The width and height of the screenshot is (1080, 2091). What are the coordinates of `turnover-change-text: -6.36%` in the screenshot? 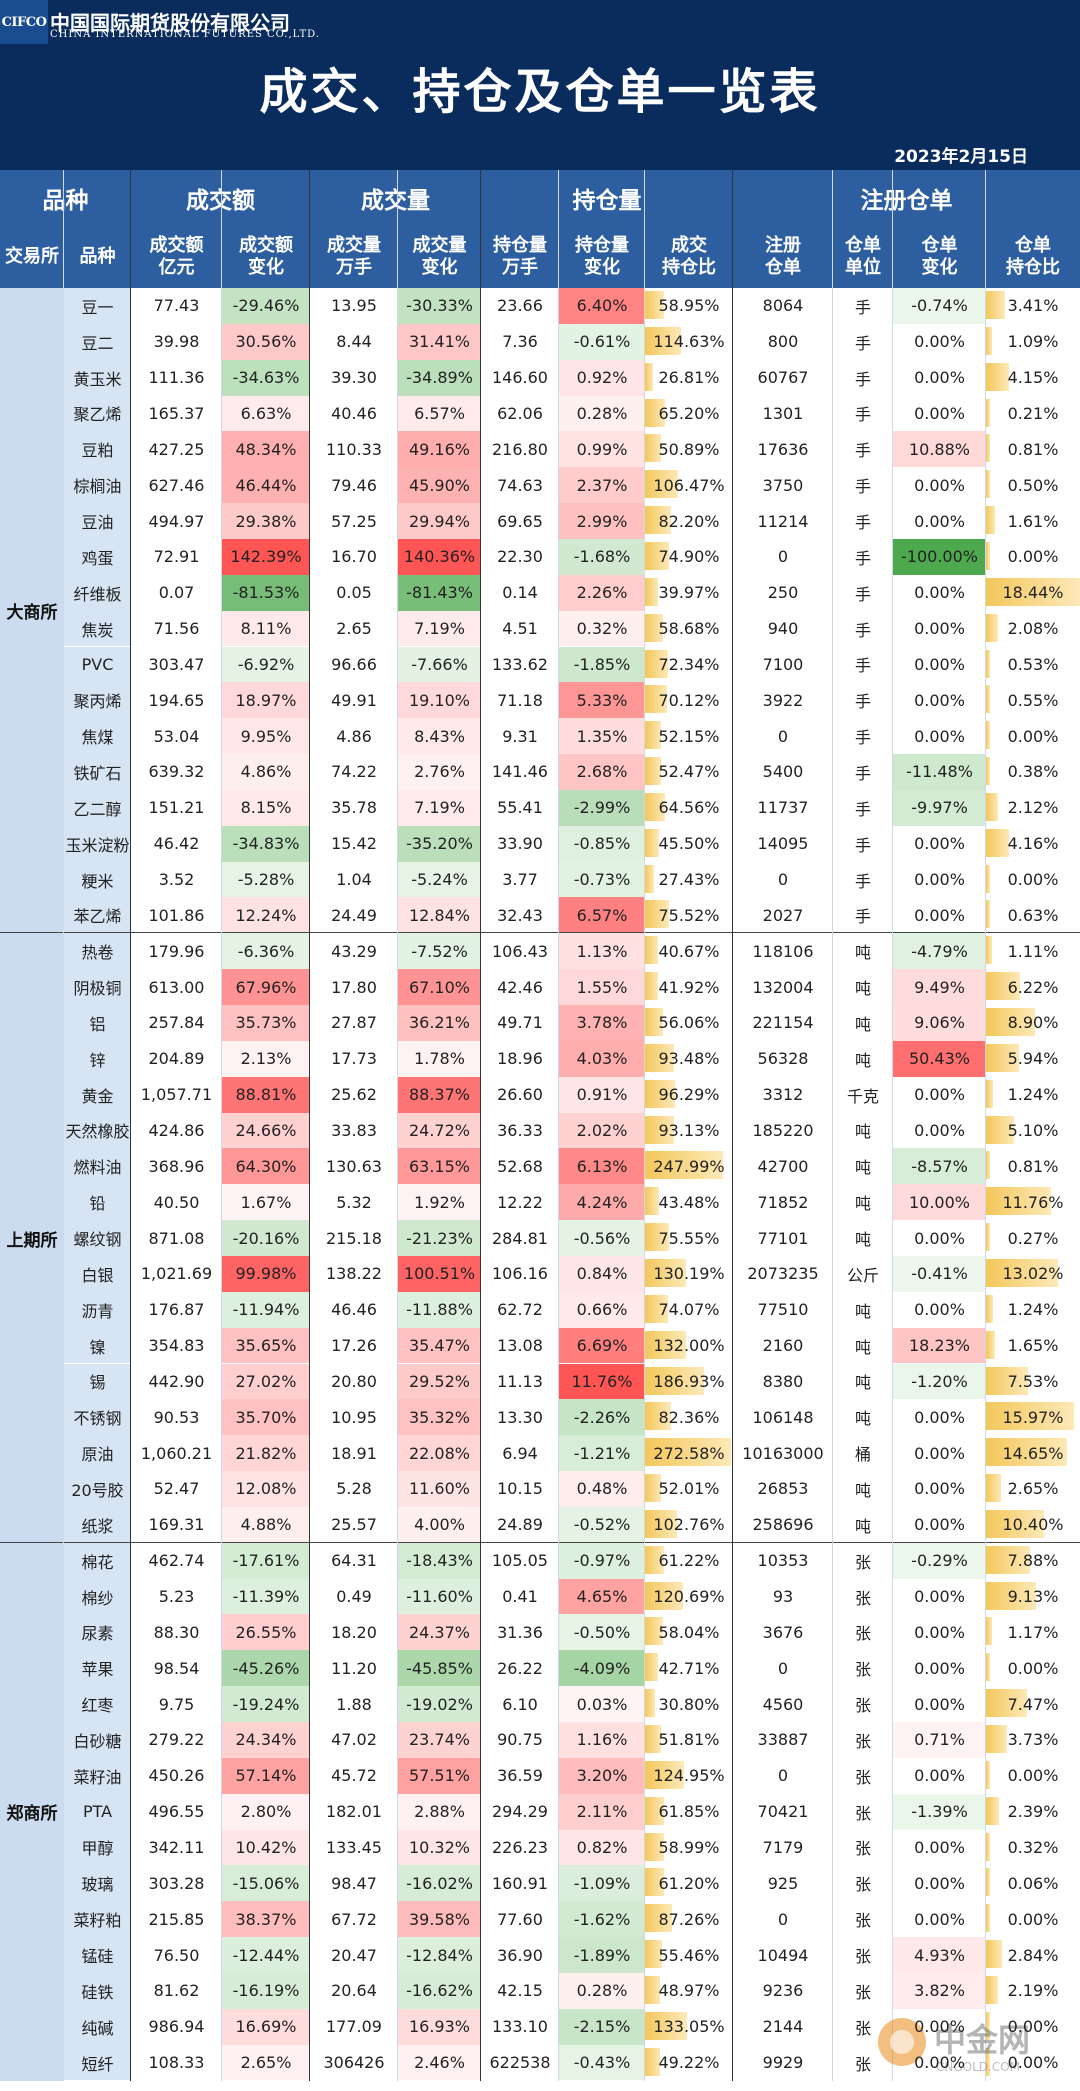 It's located at (266, 951).